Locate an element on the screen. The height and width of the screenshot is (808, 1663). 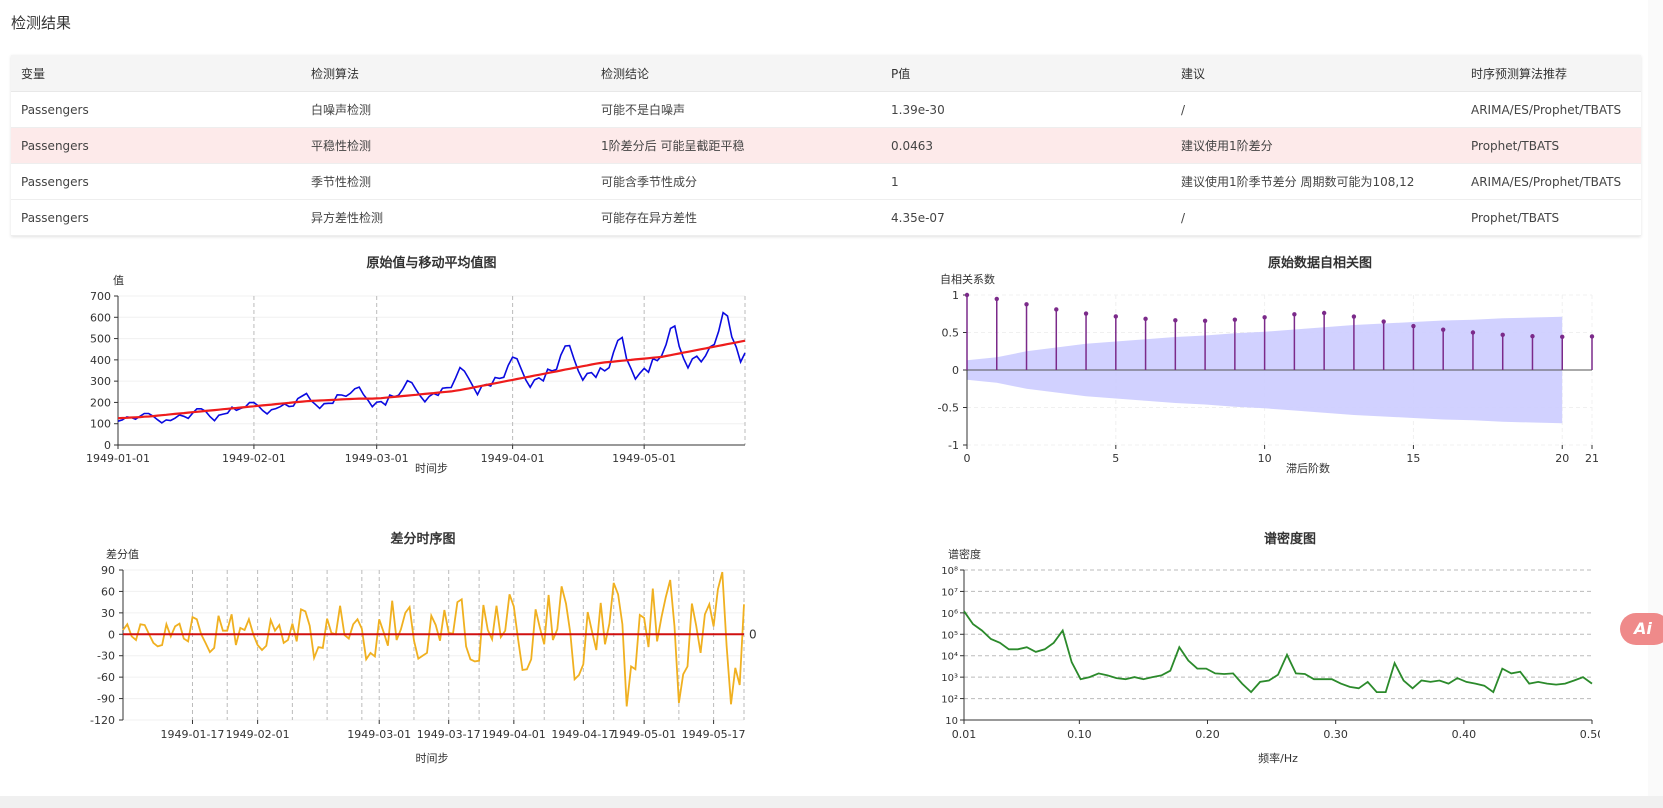
cell-suggestion: 建议使用1阶差分 is located at coordinates (1316, 145).